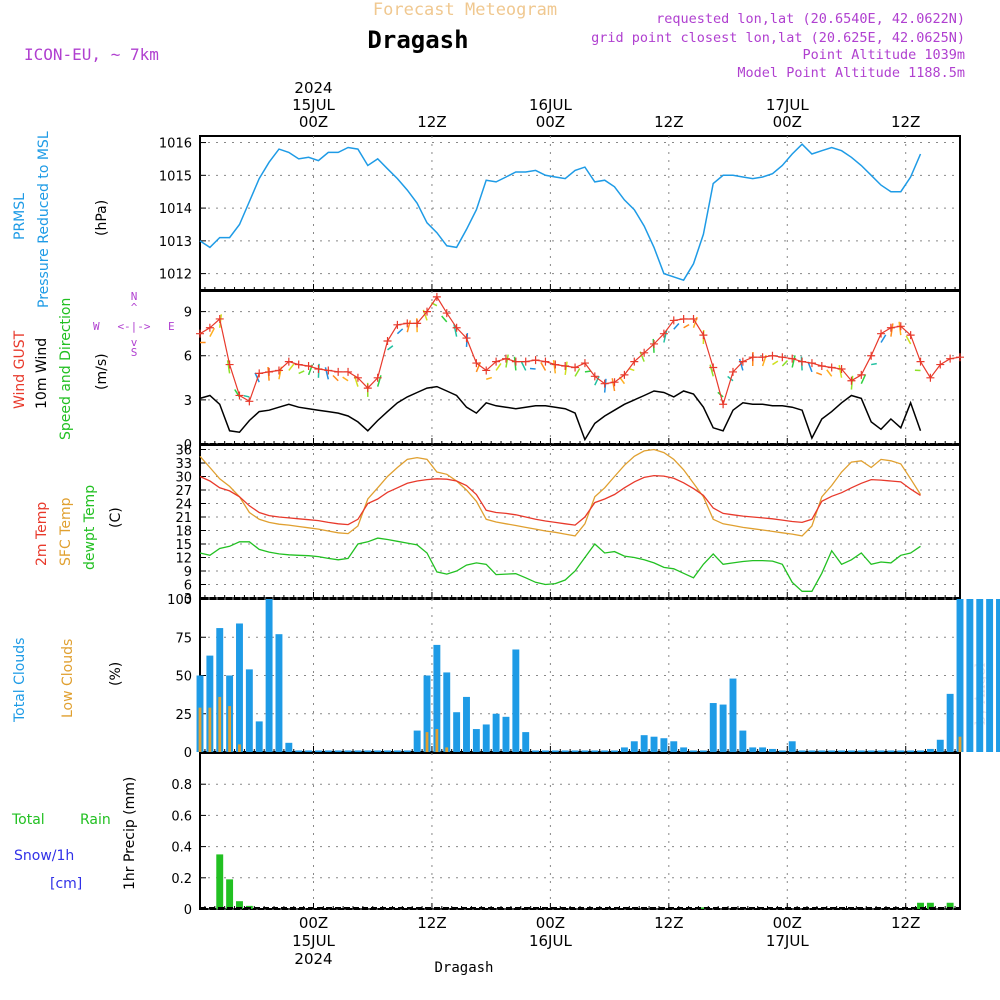 Image resolution: width=1000 pixels, height=1000 pixels. What do you see at coordinates (179, 600) in the screenshot?
I see `y-tick-label: 100` at bounding box center [179, 600].